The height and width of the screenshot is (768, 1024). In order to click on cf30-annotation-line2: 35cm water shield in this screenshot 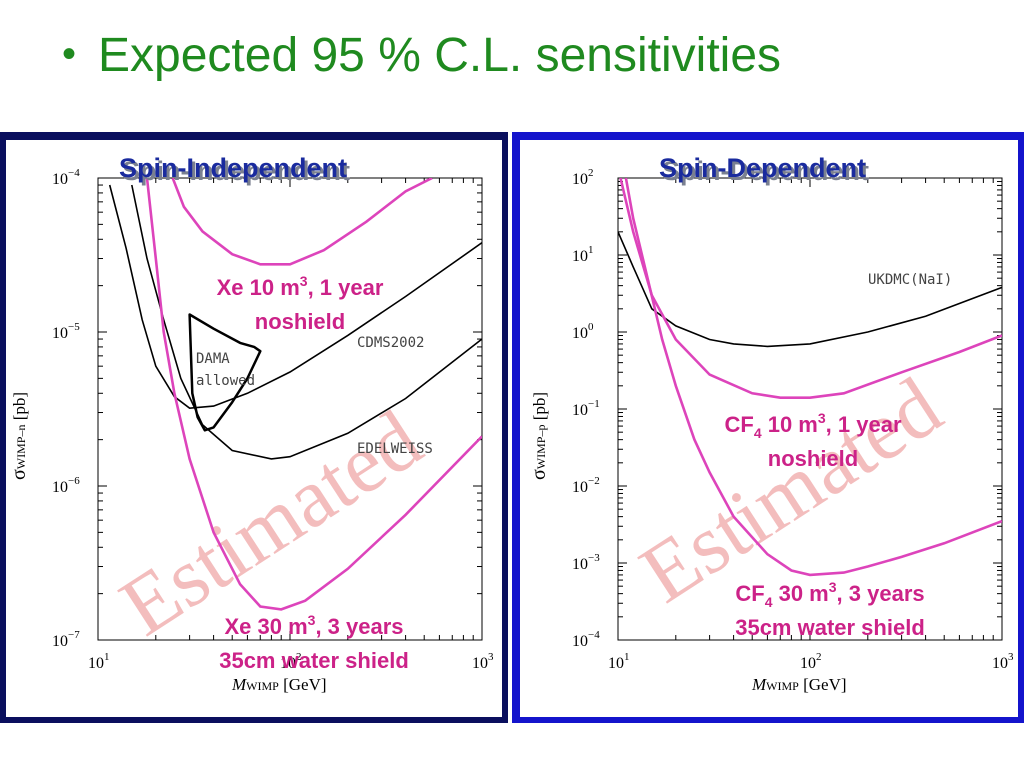, I will do `click(830, 627)`.